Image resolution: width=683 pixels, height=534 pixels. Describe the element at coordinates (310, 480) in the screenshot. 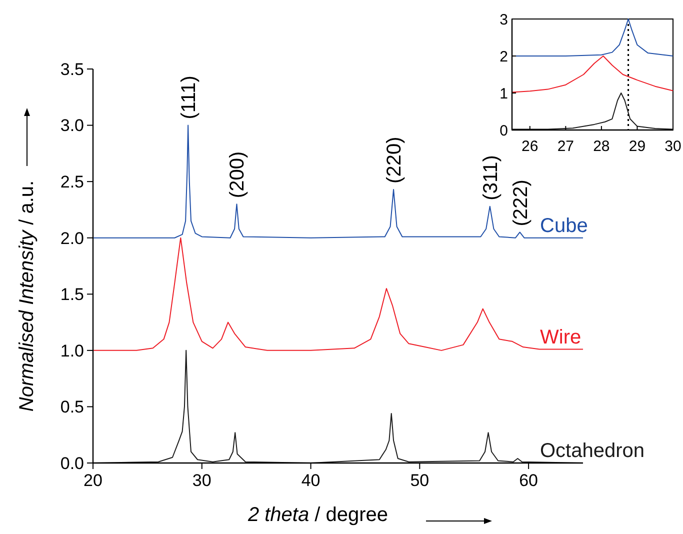

I see `x-tick-label: 40` at that location.